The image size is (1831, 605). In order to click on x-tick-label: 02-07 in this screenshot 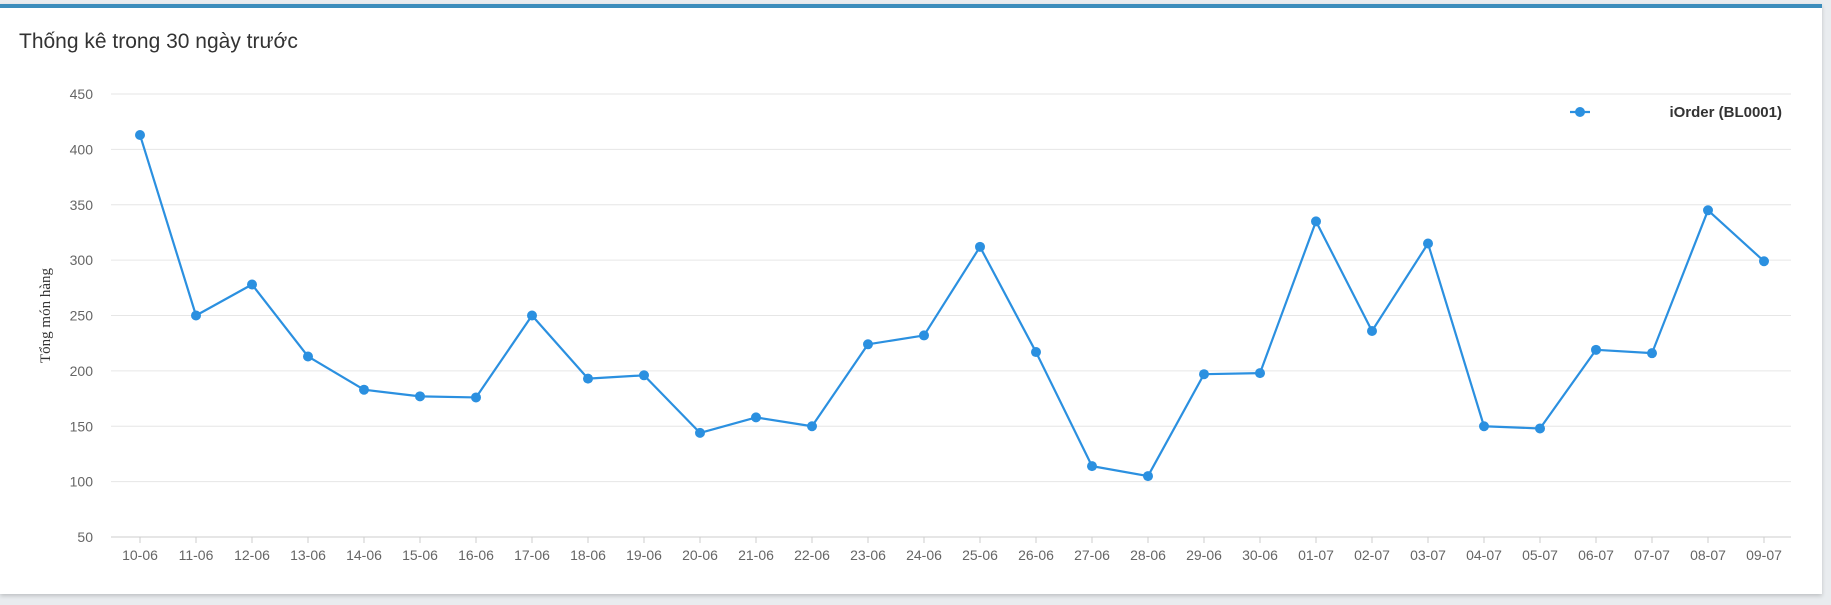, I will do `click(1372, 555)`.